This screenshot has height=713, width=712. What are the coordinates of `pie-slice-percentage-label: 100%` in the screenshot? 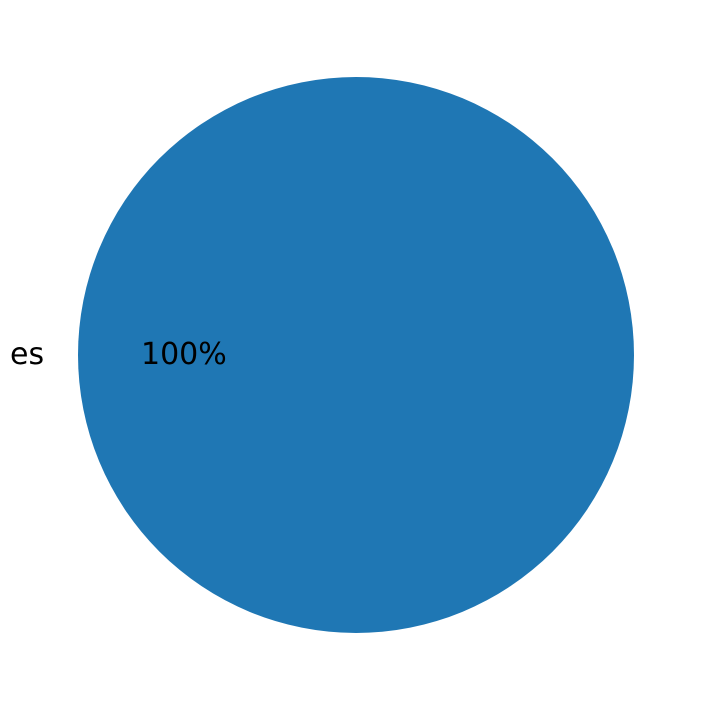 It's located at (184, 354).